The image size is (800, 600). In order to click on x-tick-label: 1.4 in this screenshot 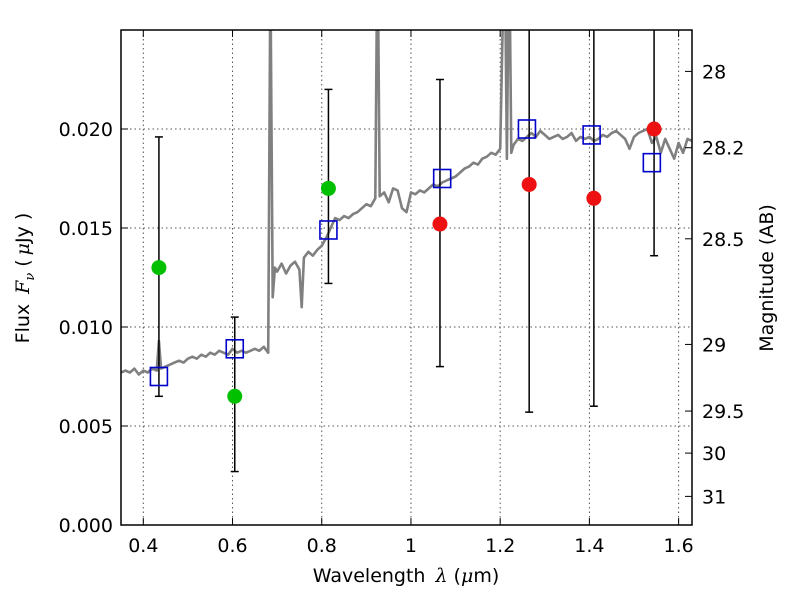, I will do `click(589, 546)`.